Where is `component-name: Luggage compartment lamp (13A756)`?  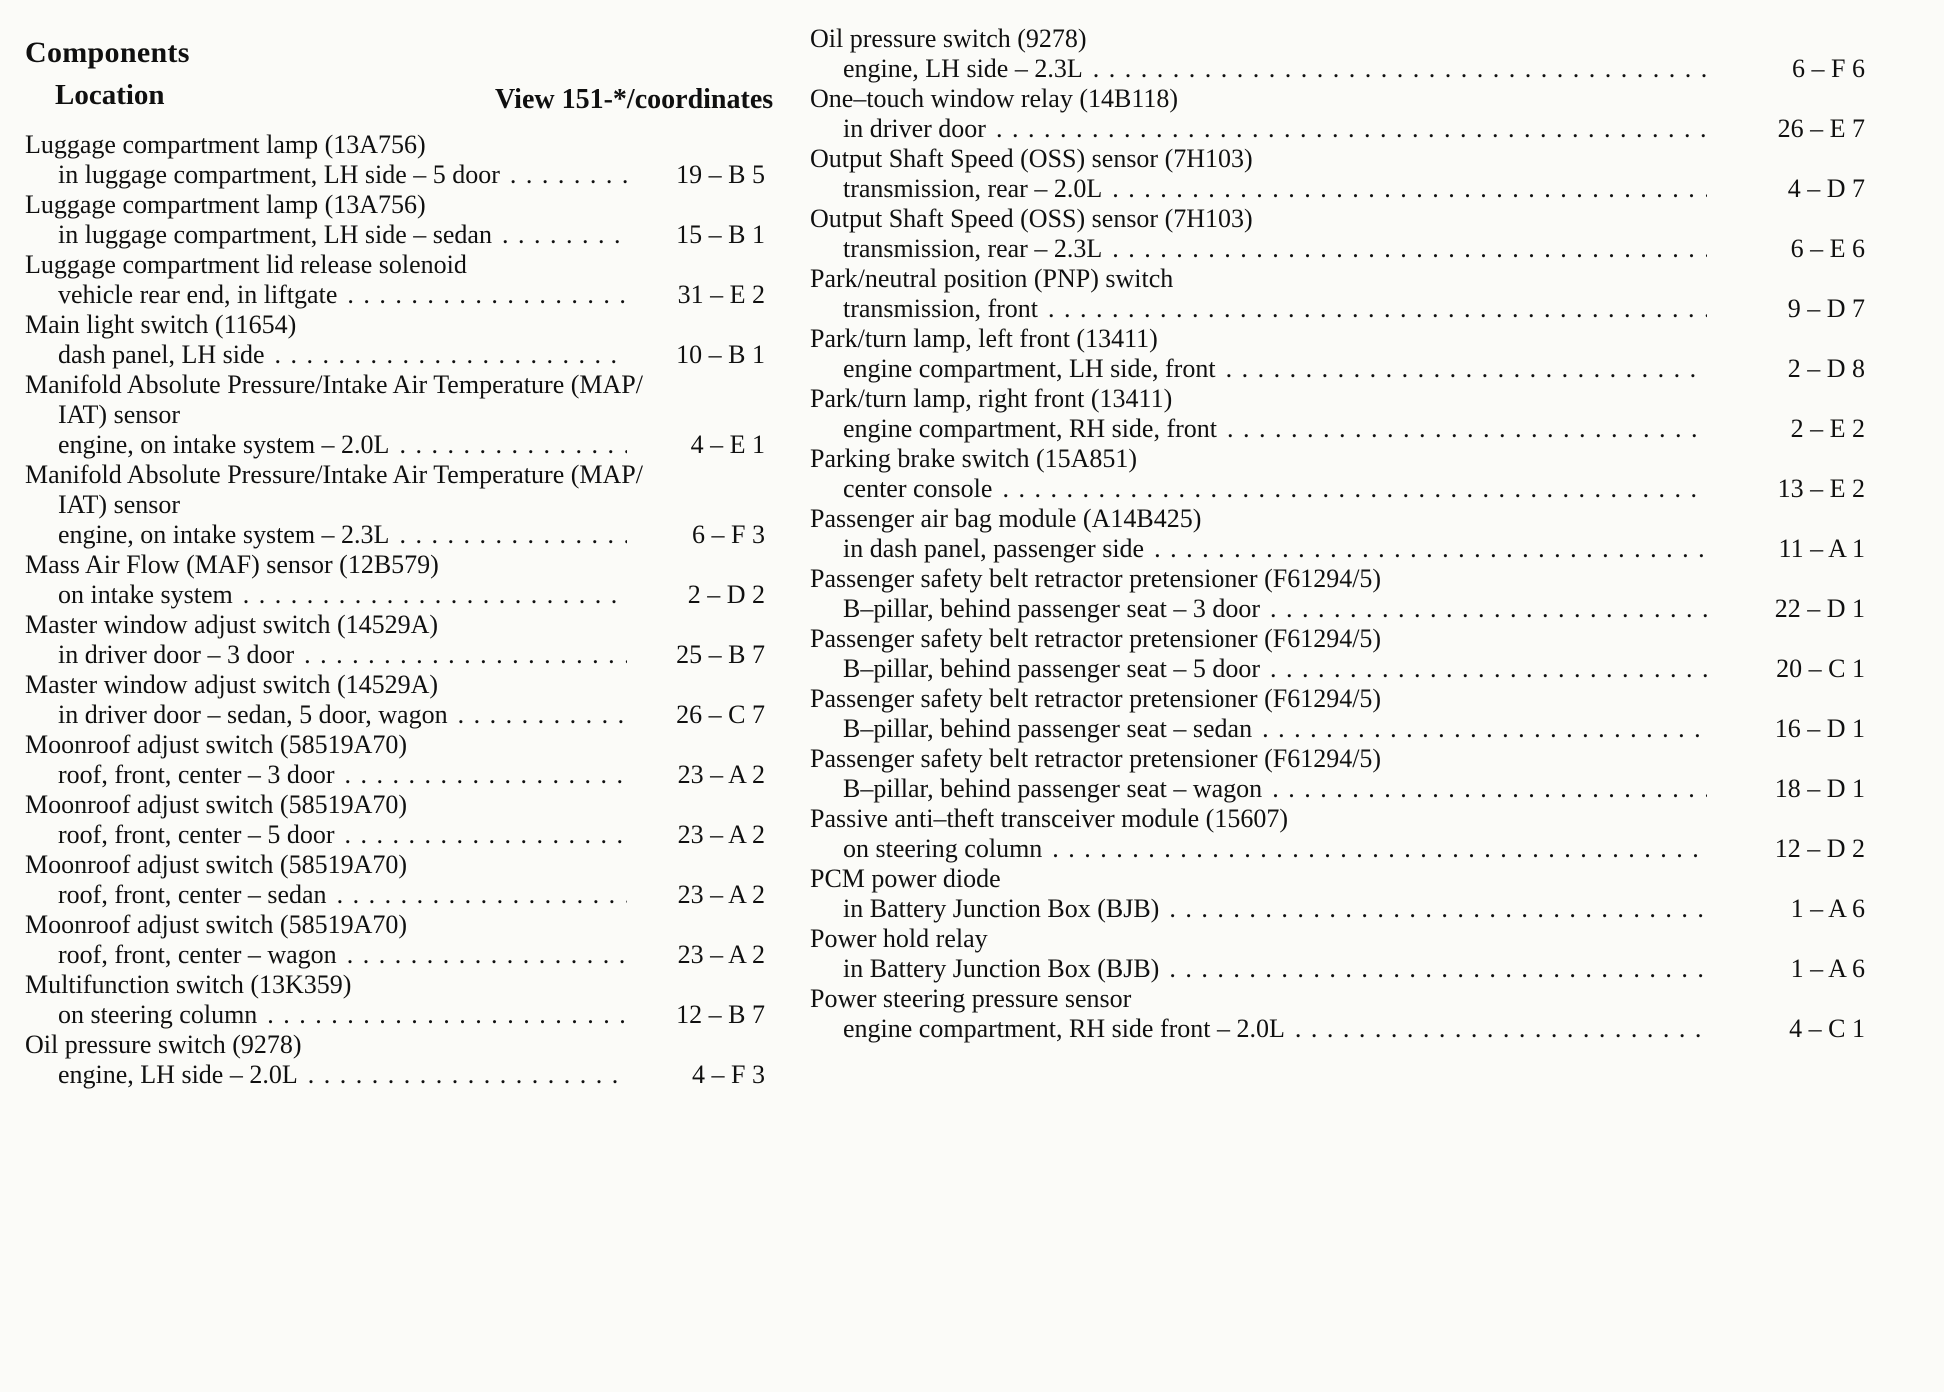 component-name: Luggage compartment lamp (13A756) is located at coordinates (225, 204).